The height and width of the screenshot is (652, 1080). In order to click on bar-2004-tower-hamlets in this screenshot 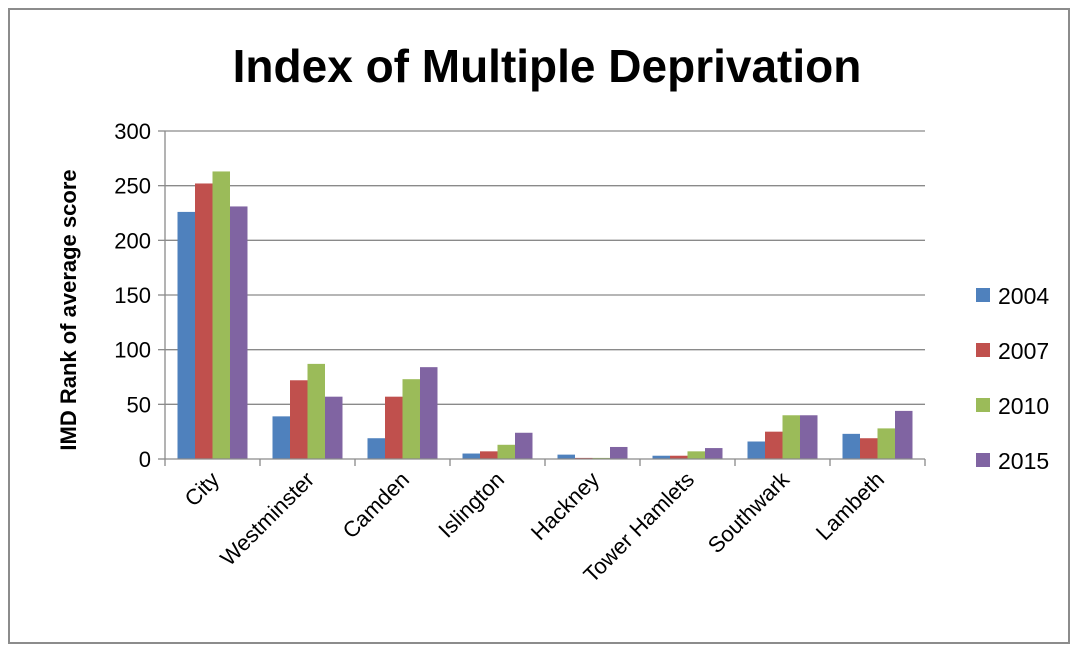, I will do `click(661, 457)`.